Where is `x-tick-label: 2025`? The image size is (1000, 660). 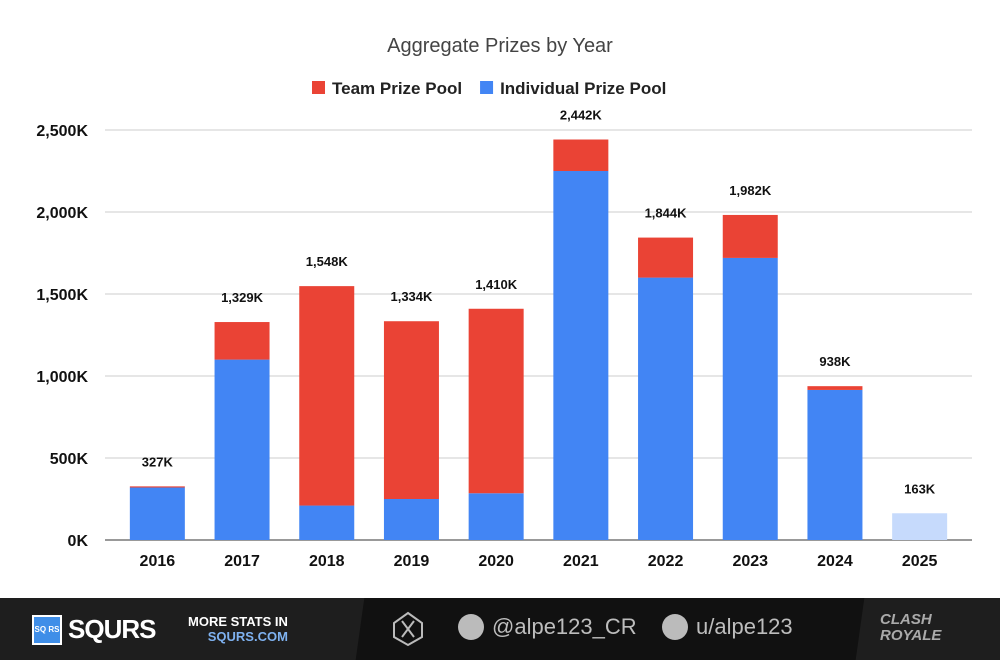
x-tick-label: 2025 is located at coordinates (920, 561).